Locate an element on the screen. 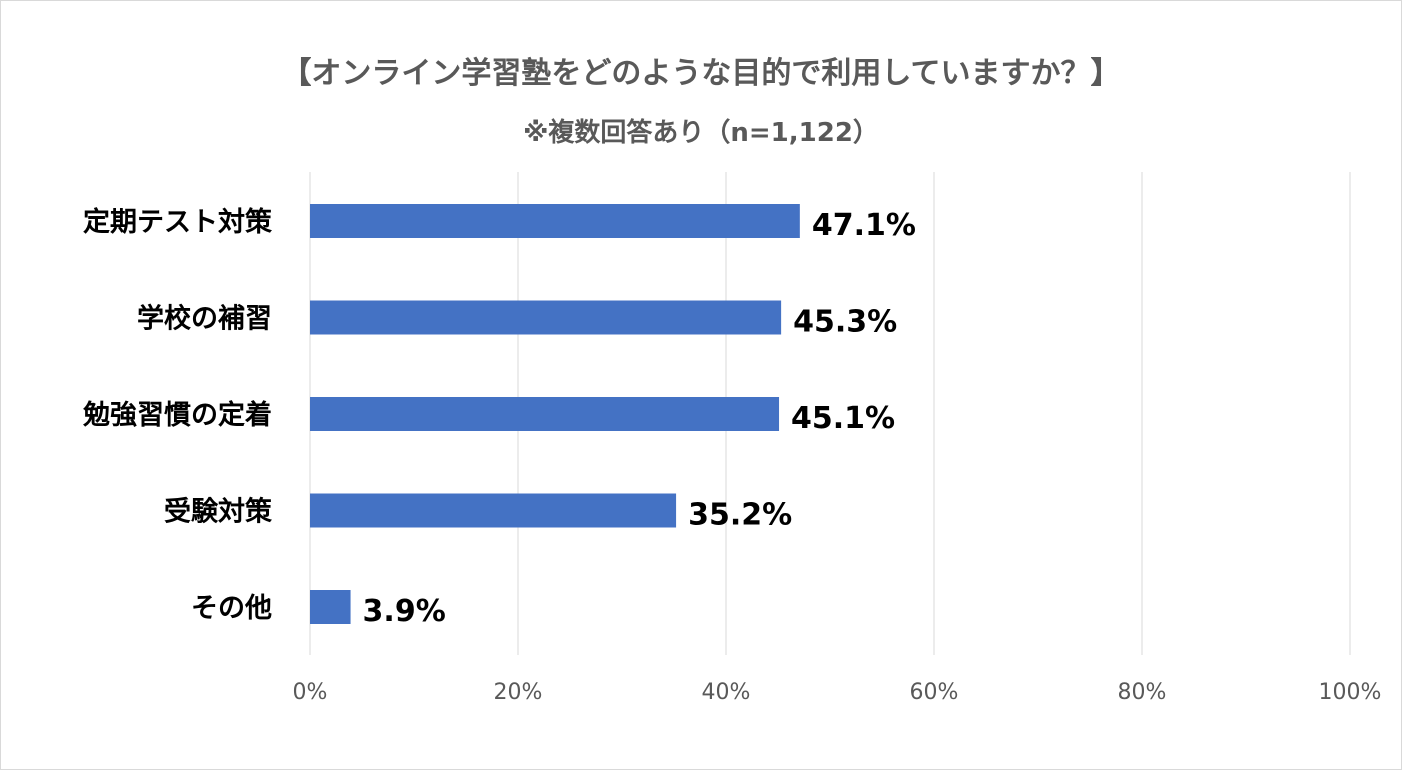 This screenshot has width=1402, height=770. data-label: 45.3% is located at coordinates (845, 322).